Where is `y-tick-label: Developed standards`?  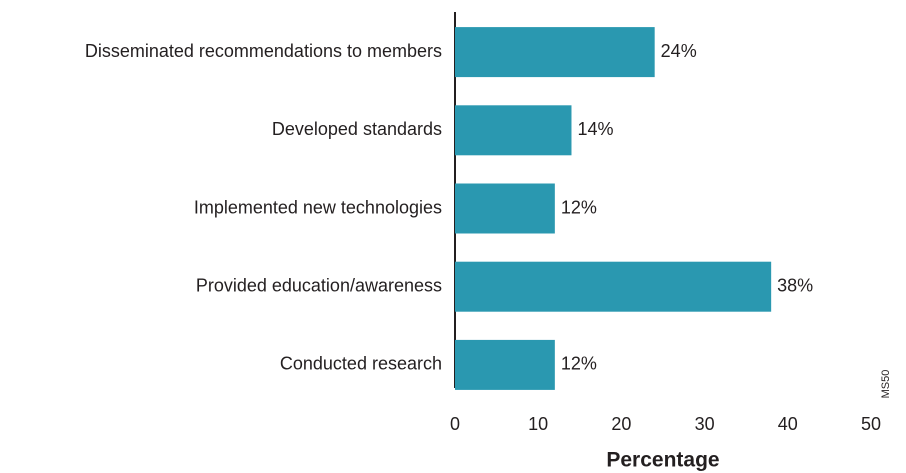
y-tick-label: Developed standards is located at coordinates (357, 129).